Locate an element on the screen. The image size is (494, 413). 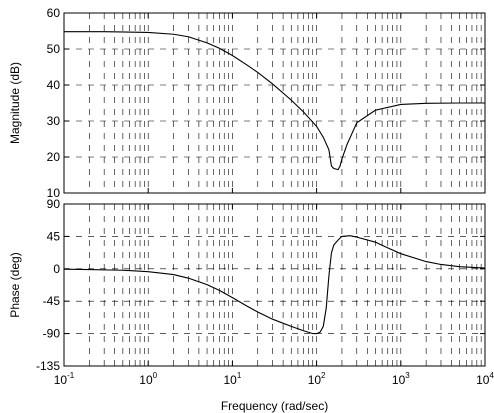
phase-ytick-label: -135 is located at coordinates (48, 366).